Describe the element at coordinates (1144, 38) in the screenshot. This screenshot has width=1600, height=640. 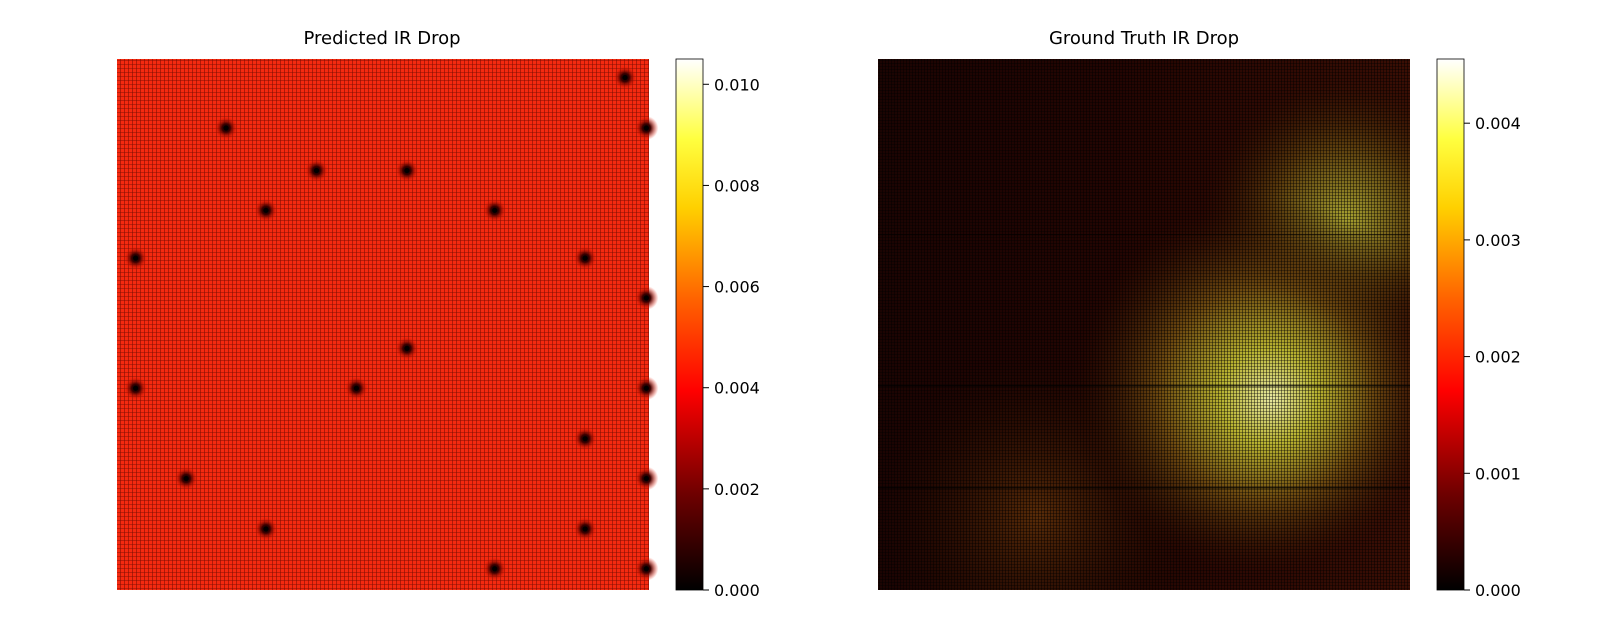
I see `chart-title: Ground Truth IR Drop` at that location.